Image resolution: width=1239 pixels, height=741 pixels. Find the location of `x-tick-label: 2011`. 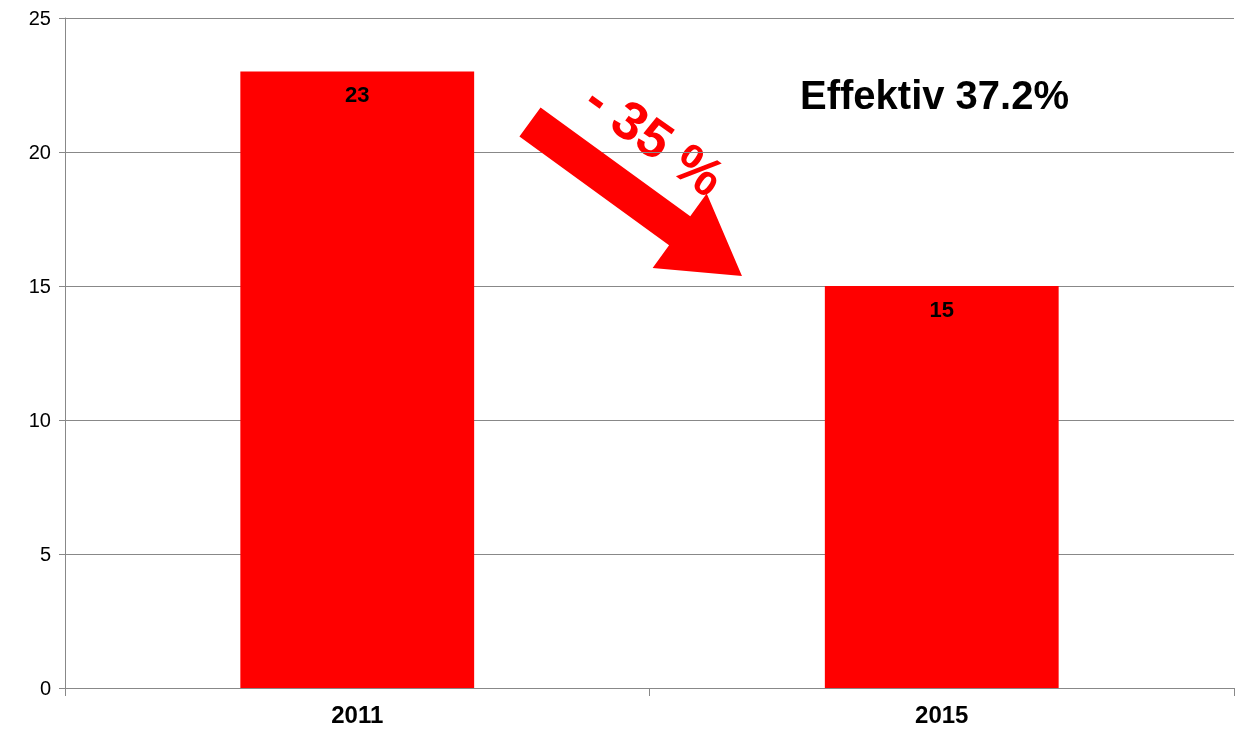

x-tick-label: 2011 is located at coordinates (357, 714).